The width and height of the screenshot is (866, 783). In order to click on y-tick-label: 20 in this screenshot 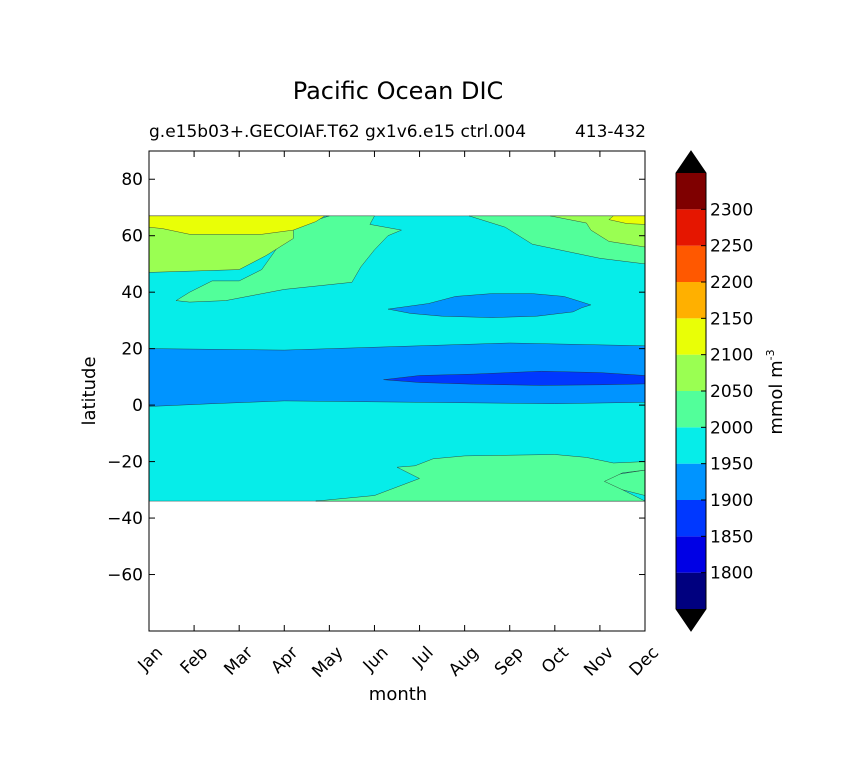, I will do `click(132, 350)`.